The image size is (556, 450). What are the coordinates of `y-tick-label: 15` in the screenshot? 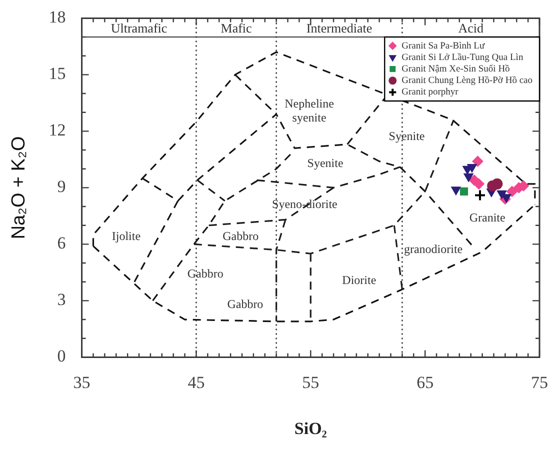 It's located at (57, 74).